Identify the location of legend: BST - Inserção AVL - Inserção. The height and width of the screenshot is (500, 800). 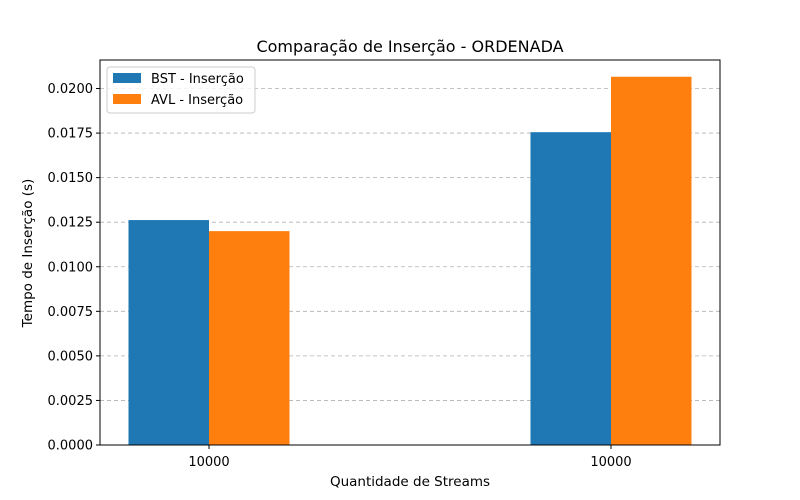
(181, 90).